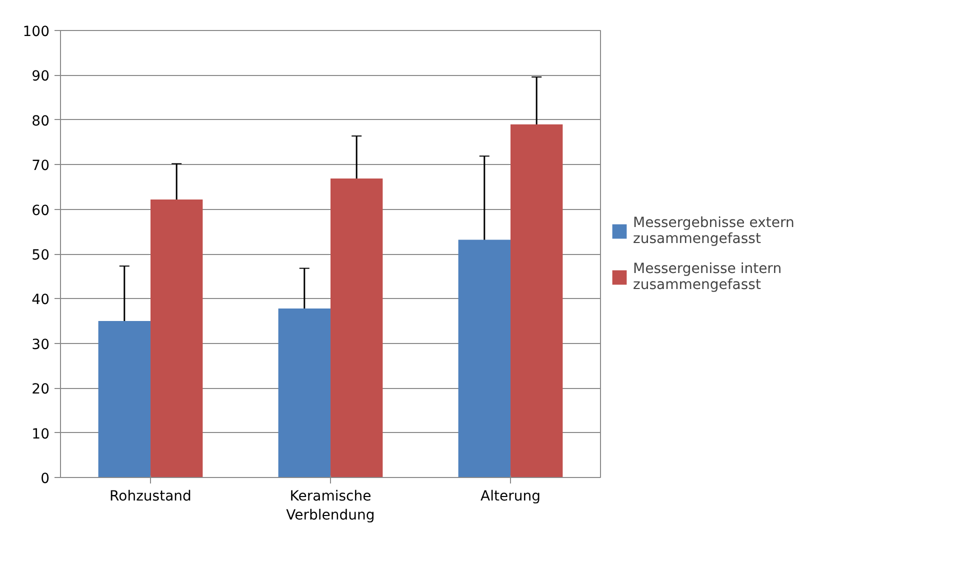  What do you see at coordinates (707, 276) in the screenshot?
I see `legend-label: Messergenisse intern zusammengefasst` at bounding box center [707, 276].